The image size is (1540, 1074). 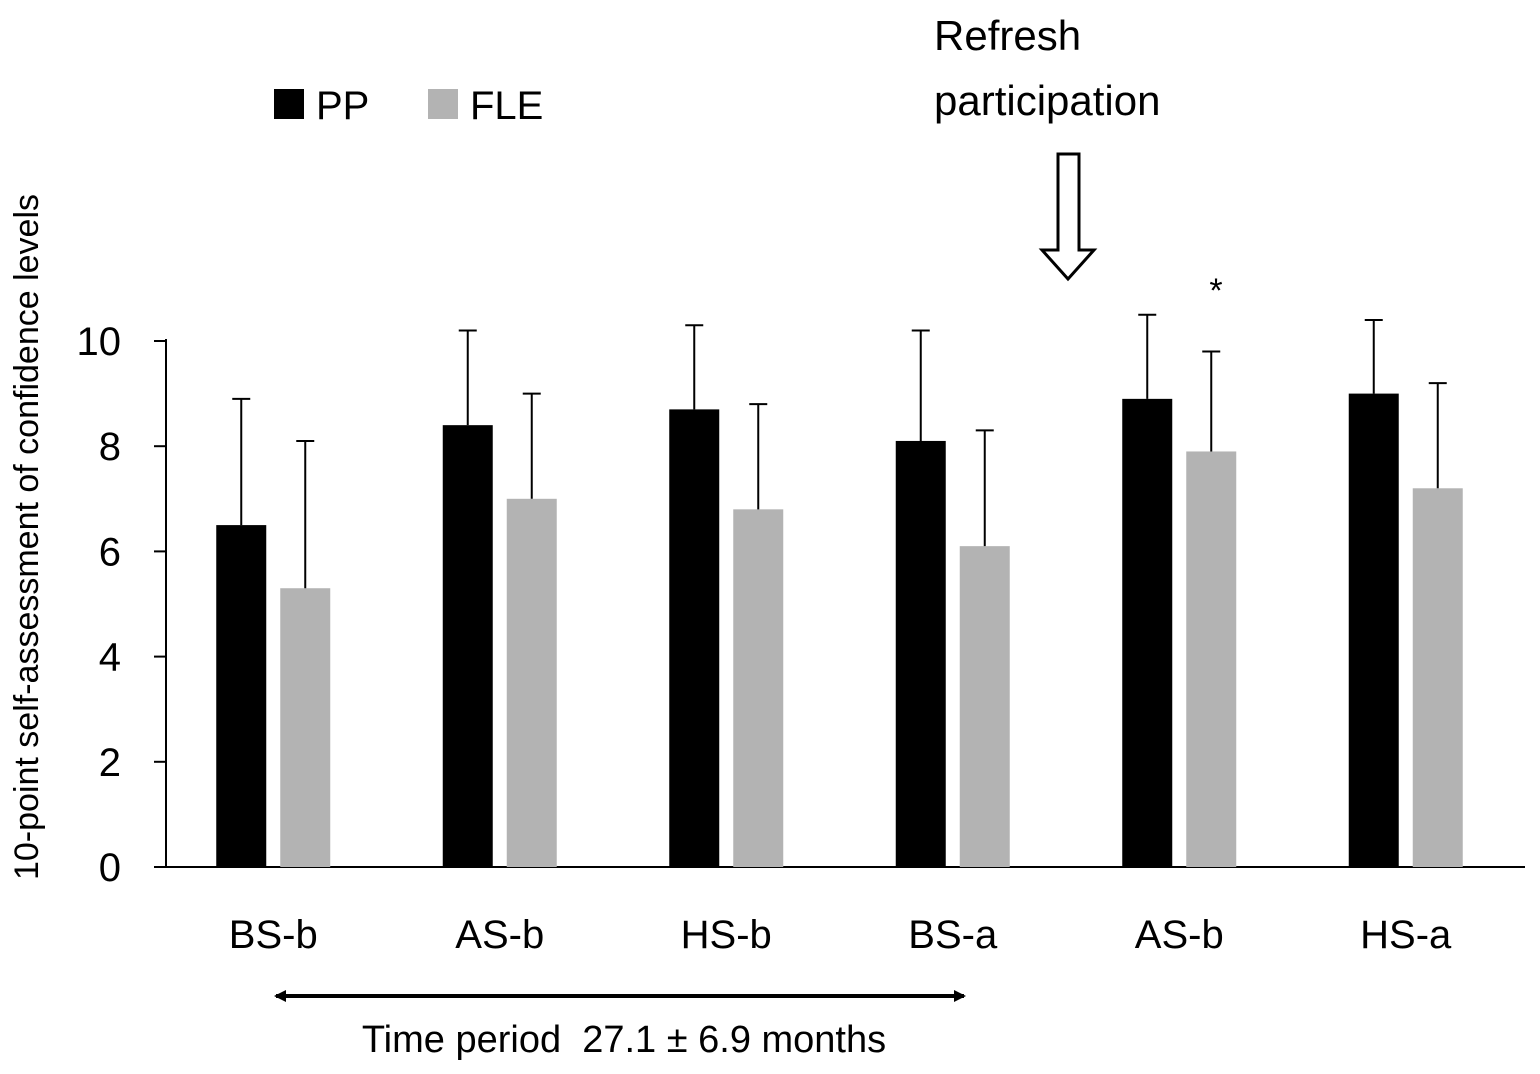 I want to click on x-tick-label: HS-b, so click(x=726, y=935).